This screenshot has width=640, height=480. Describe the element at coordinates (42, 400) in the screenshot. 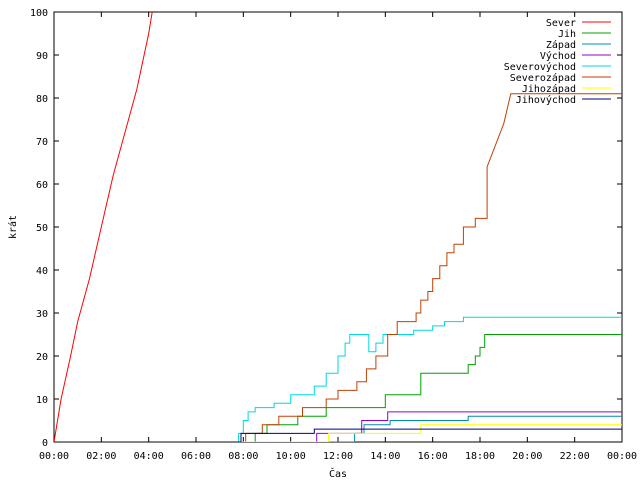

I see `y-tick-label: 10` at that location.